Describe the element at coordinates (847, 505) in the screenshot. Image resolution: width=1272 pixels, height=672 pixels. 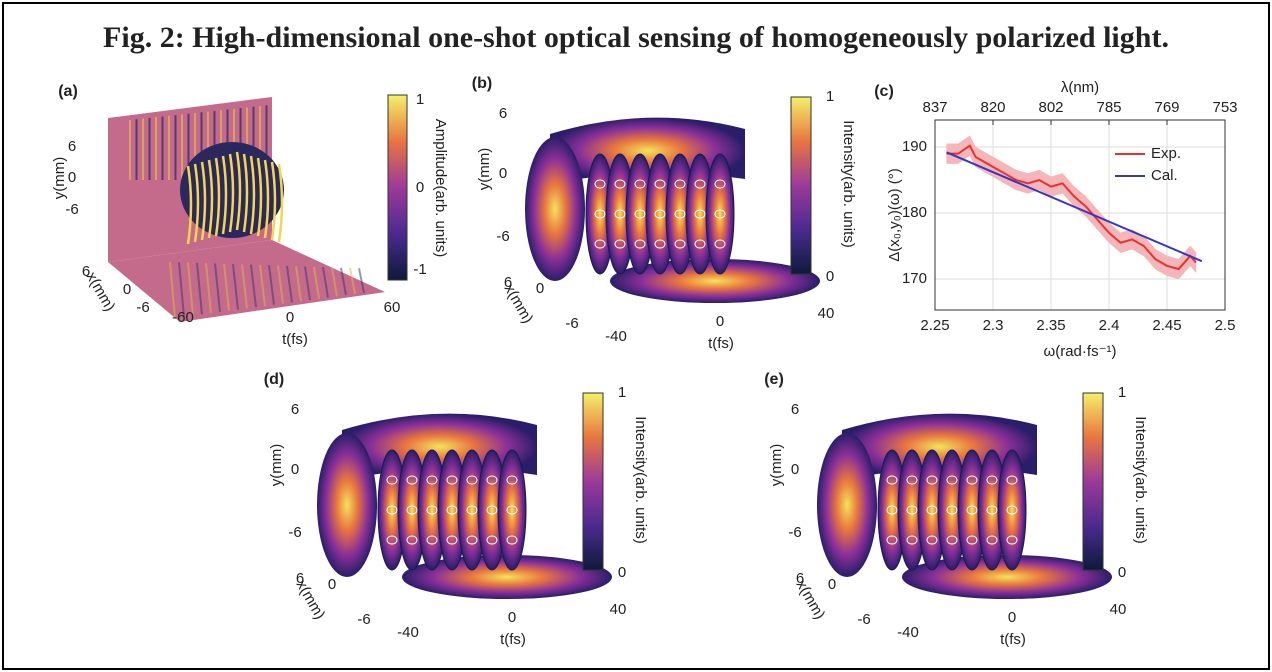
I see `side-projection` at that location.